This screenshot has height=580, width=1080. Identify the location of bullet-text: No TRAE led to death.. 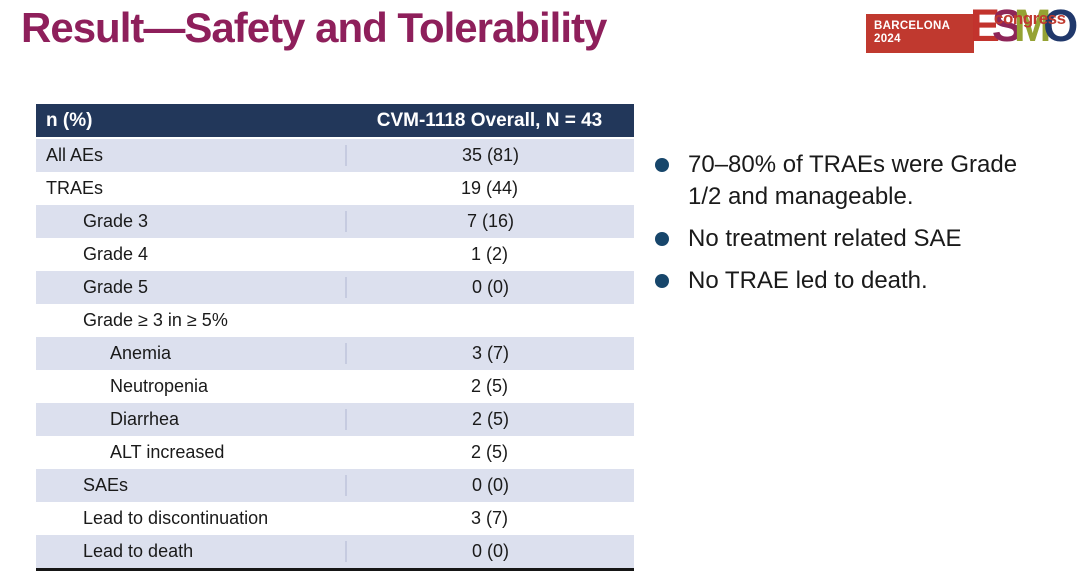
(808, 280).